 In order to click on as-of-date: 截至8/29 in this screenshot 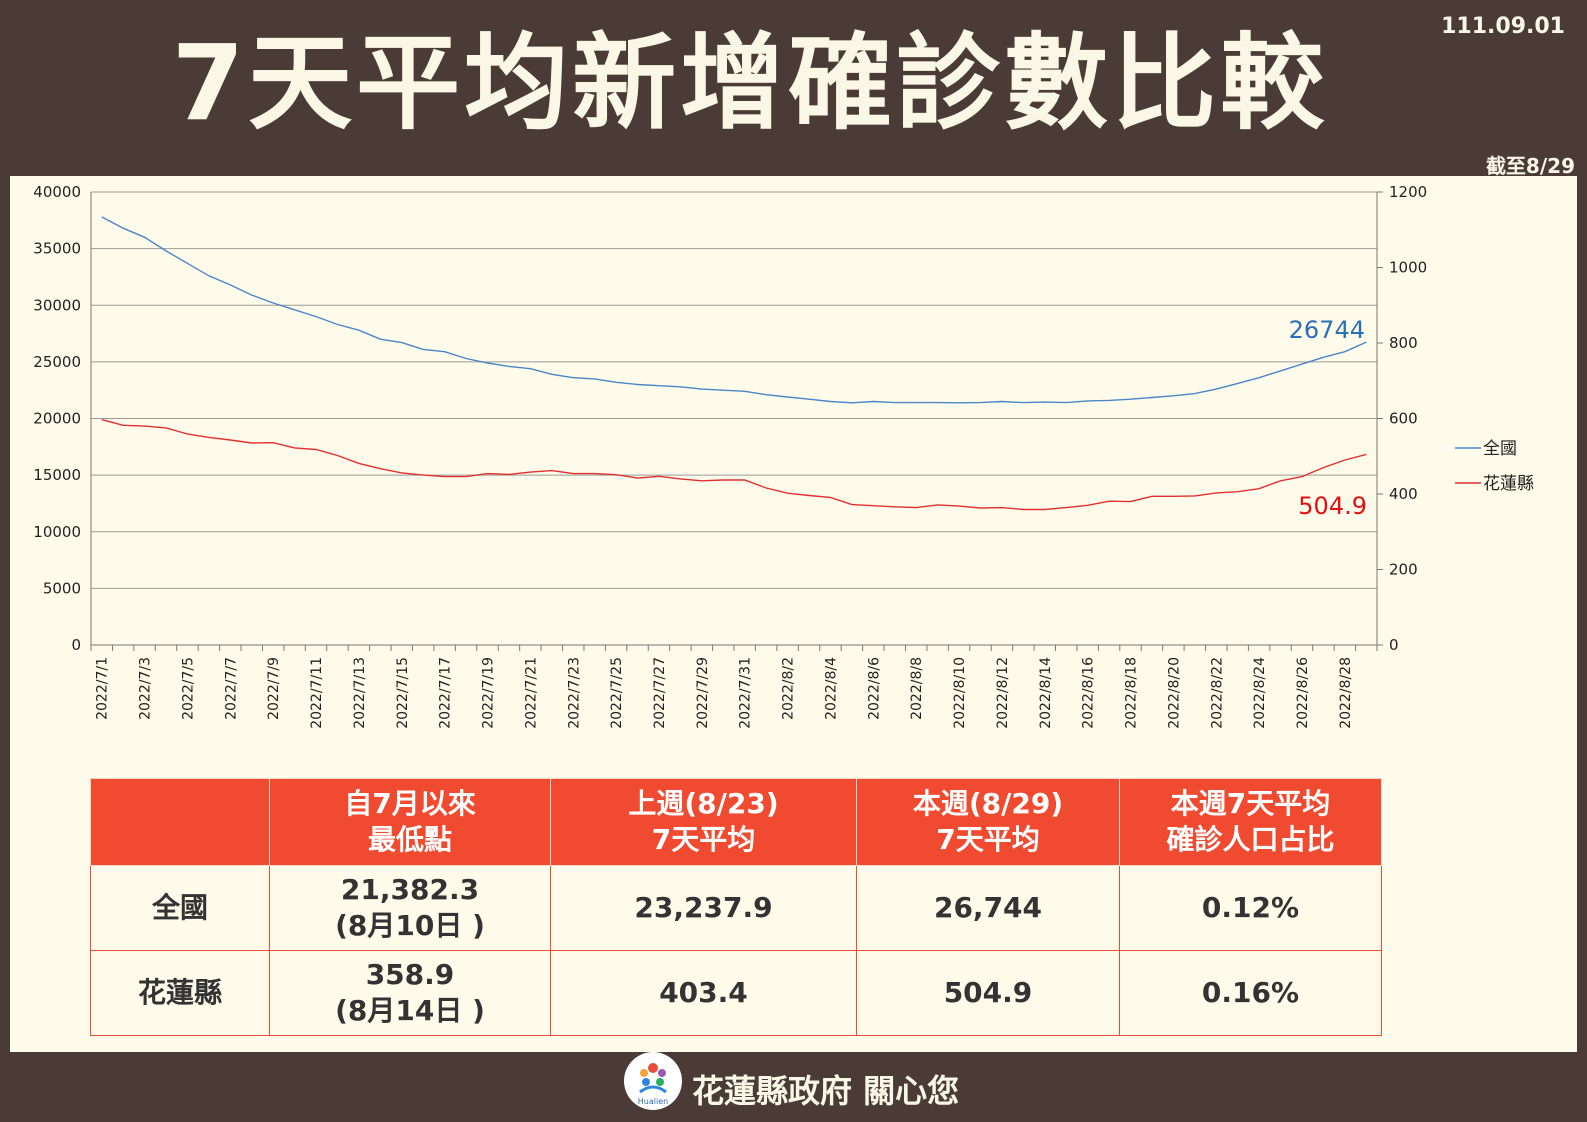, I will do `click(1530, 166)`.